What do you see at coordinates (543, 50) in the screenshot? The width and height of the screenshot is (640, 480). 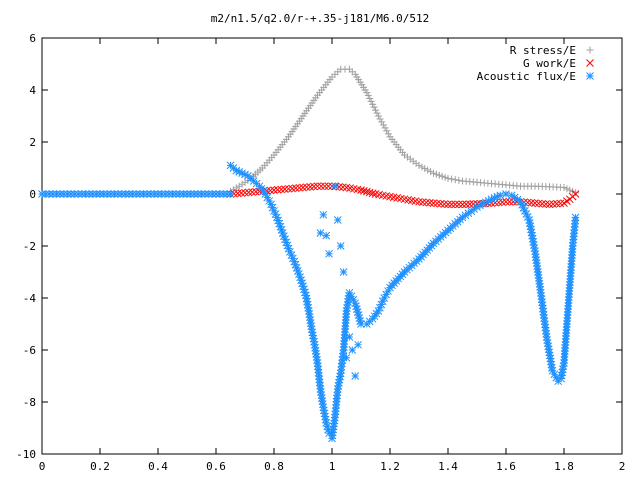 I see `legend-label: R stress/E` at bounding box center [543, 50].